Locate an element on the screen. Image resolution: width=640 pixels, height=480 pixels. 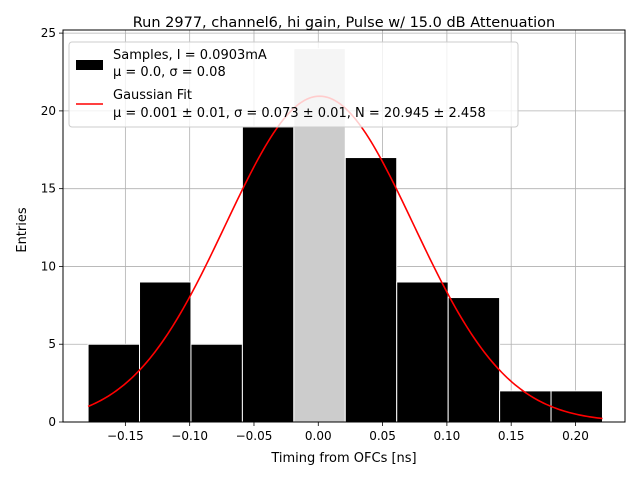
y-axis-ticks: 0 5 10 15 20 25 is located at coordinates (52, 227).